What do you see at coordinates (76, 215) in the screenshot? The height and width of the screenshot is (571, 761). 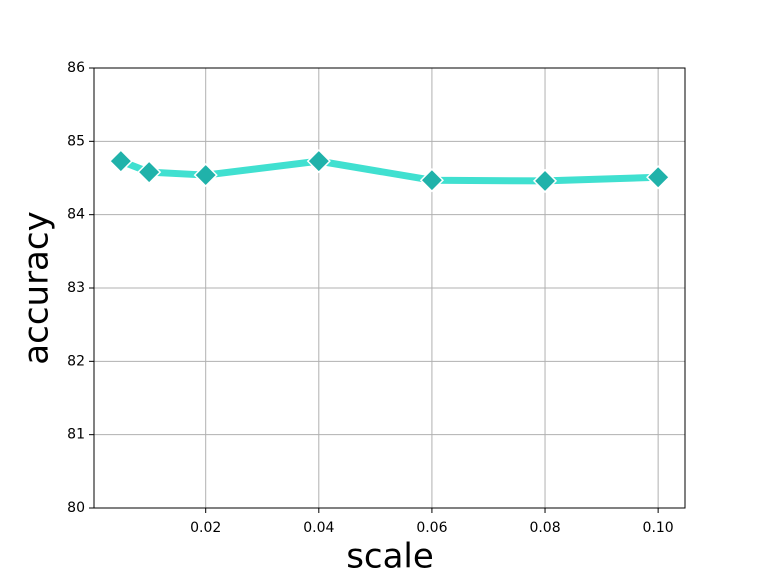 I see `y-tick-label: 84` at bounding box center [76, 215].